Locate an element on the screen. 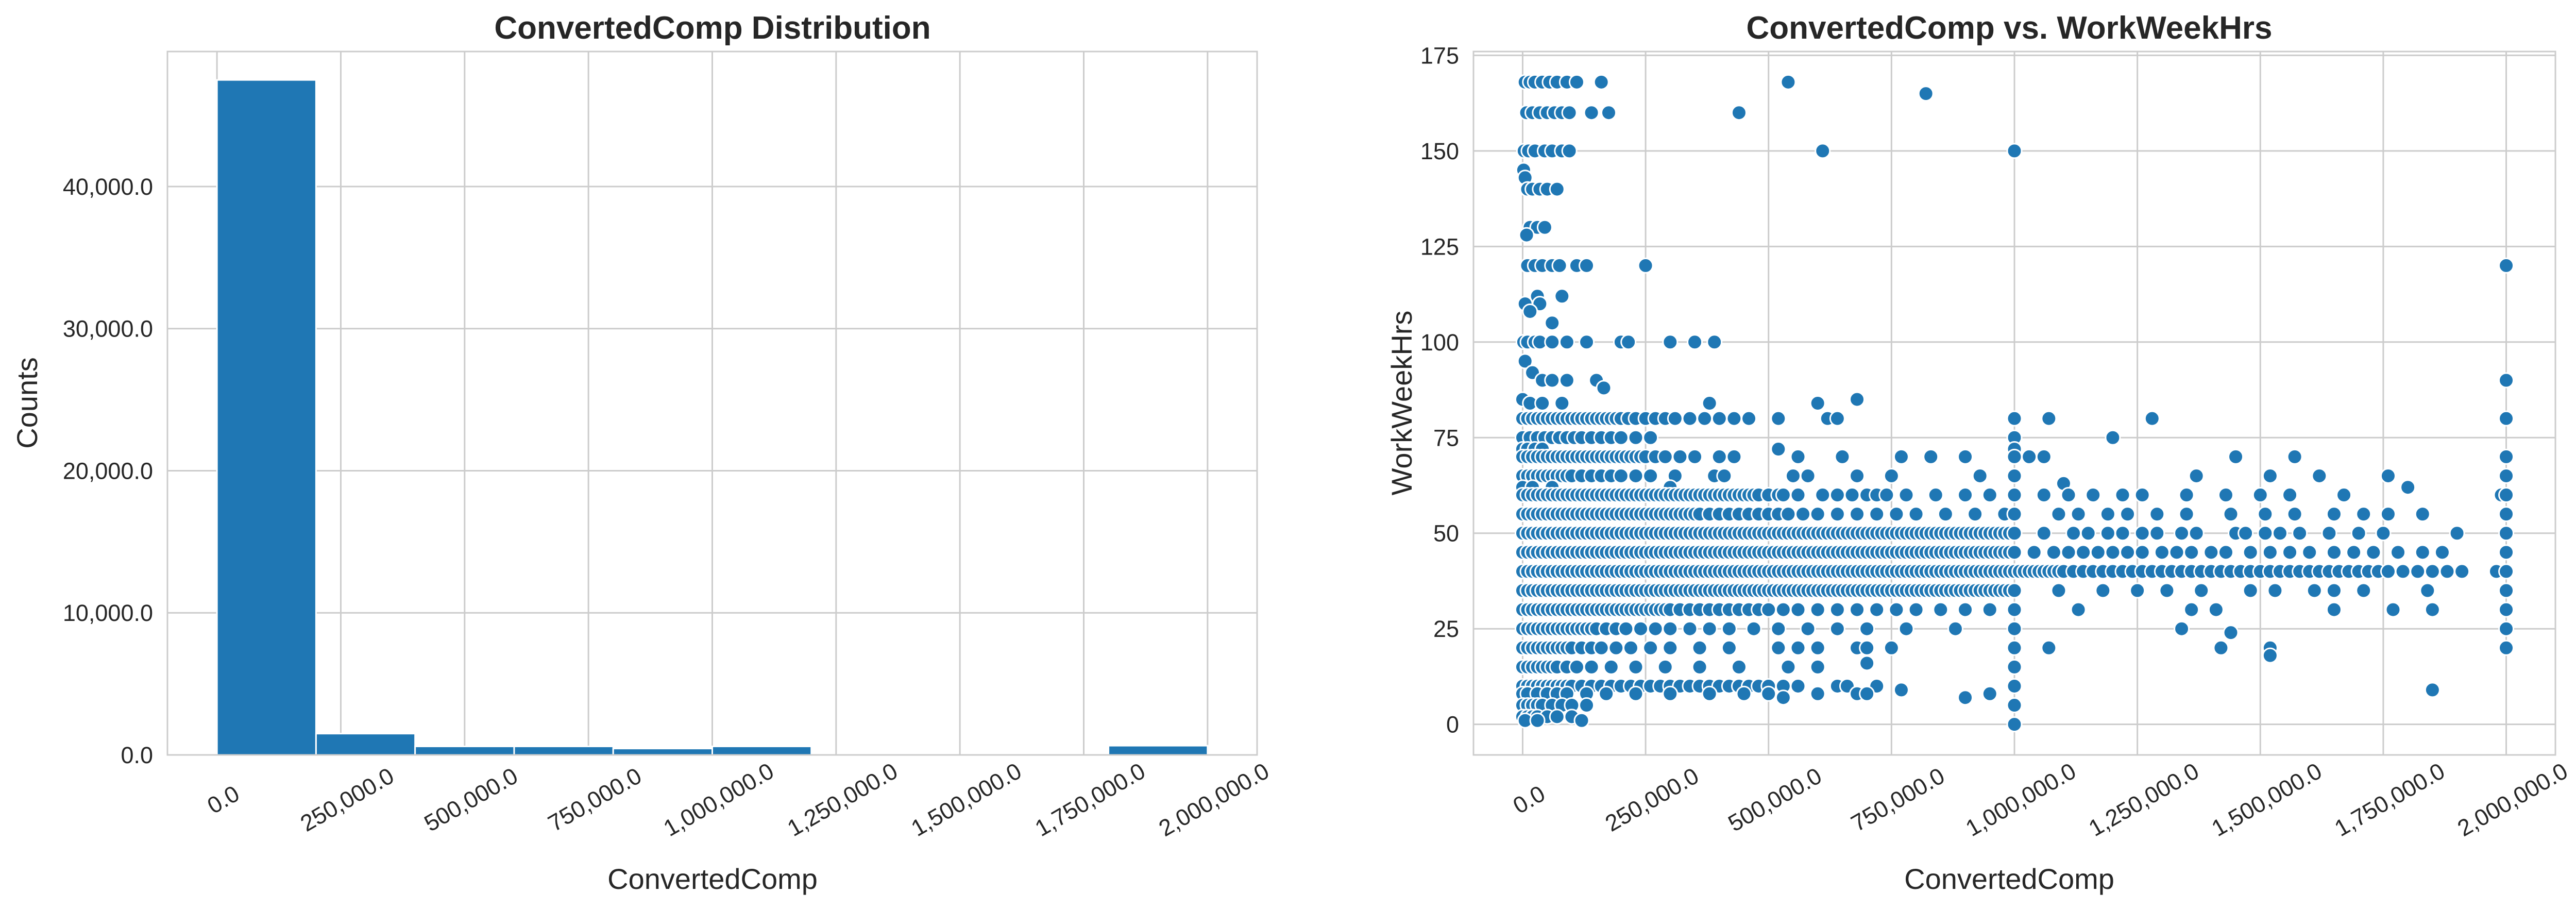 This screenshot has height=909, width=2576. scatter-y-tick-labels: 0 25 50 75 100 125 150 175 is located at coordinates (1439, 389).